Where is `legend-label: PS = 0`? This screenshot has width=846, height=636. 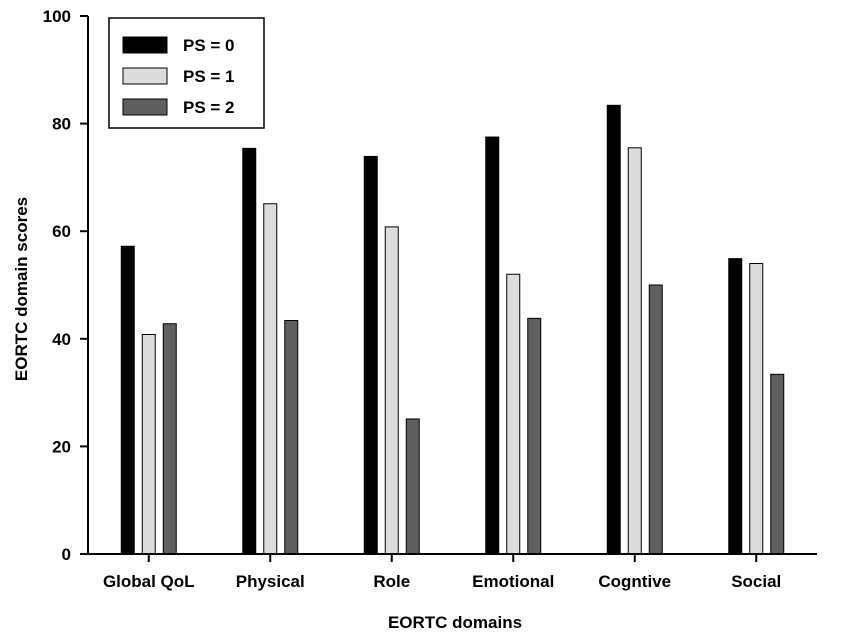 legend-label: PS = 0 is located at coordinates (209, 45).